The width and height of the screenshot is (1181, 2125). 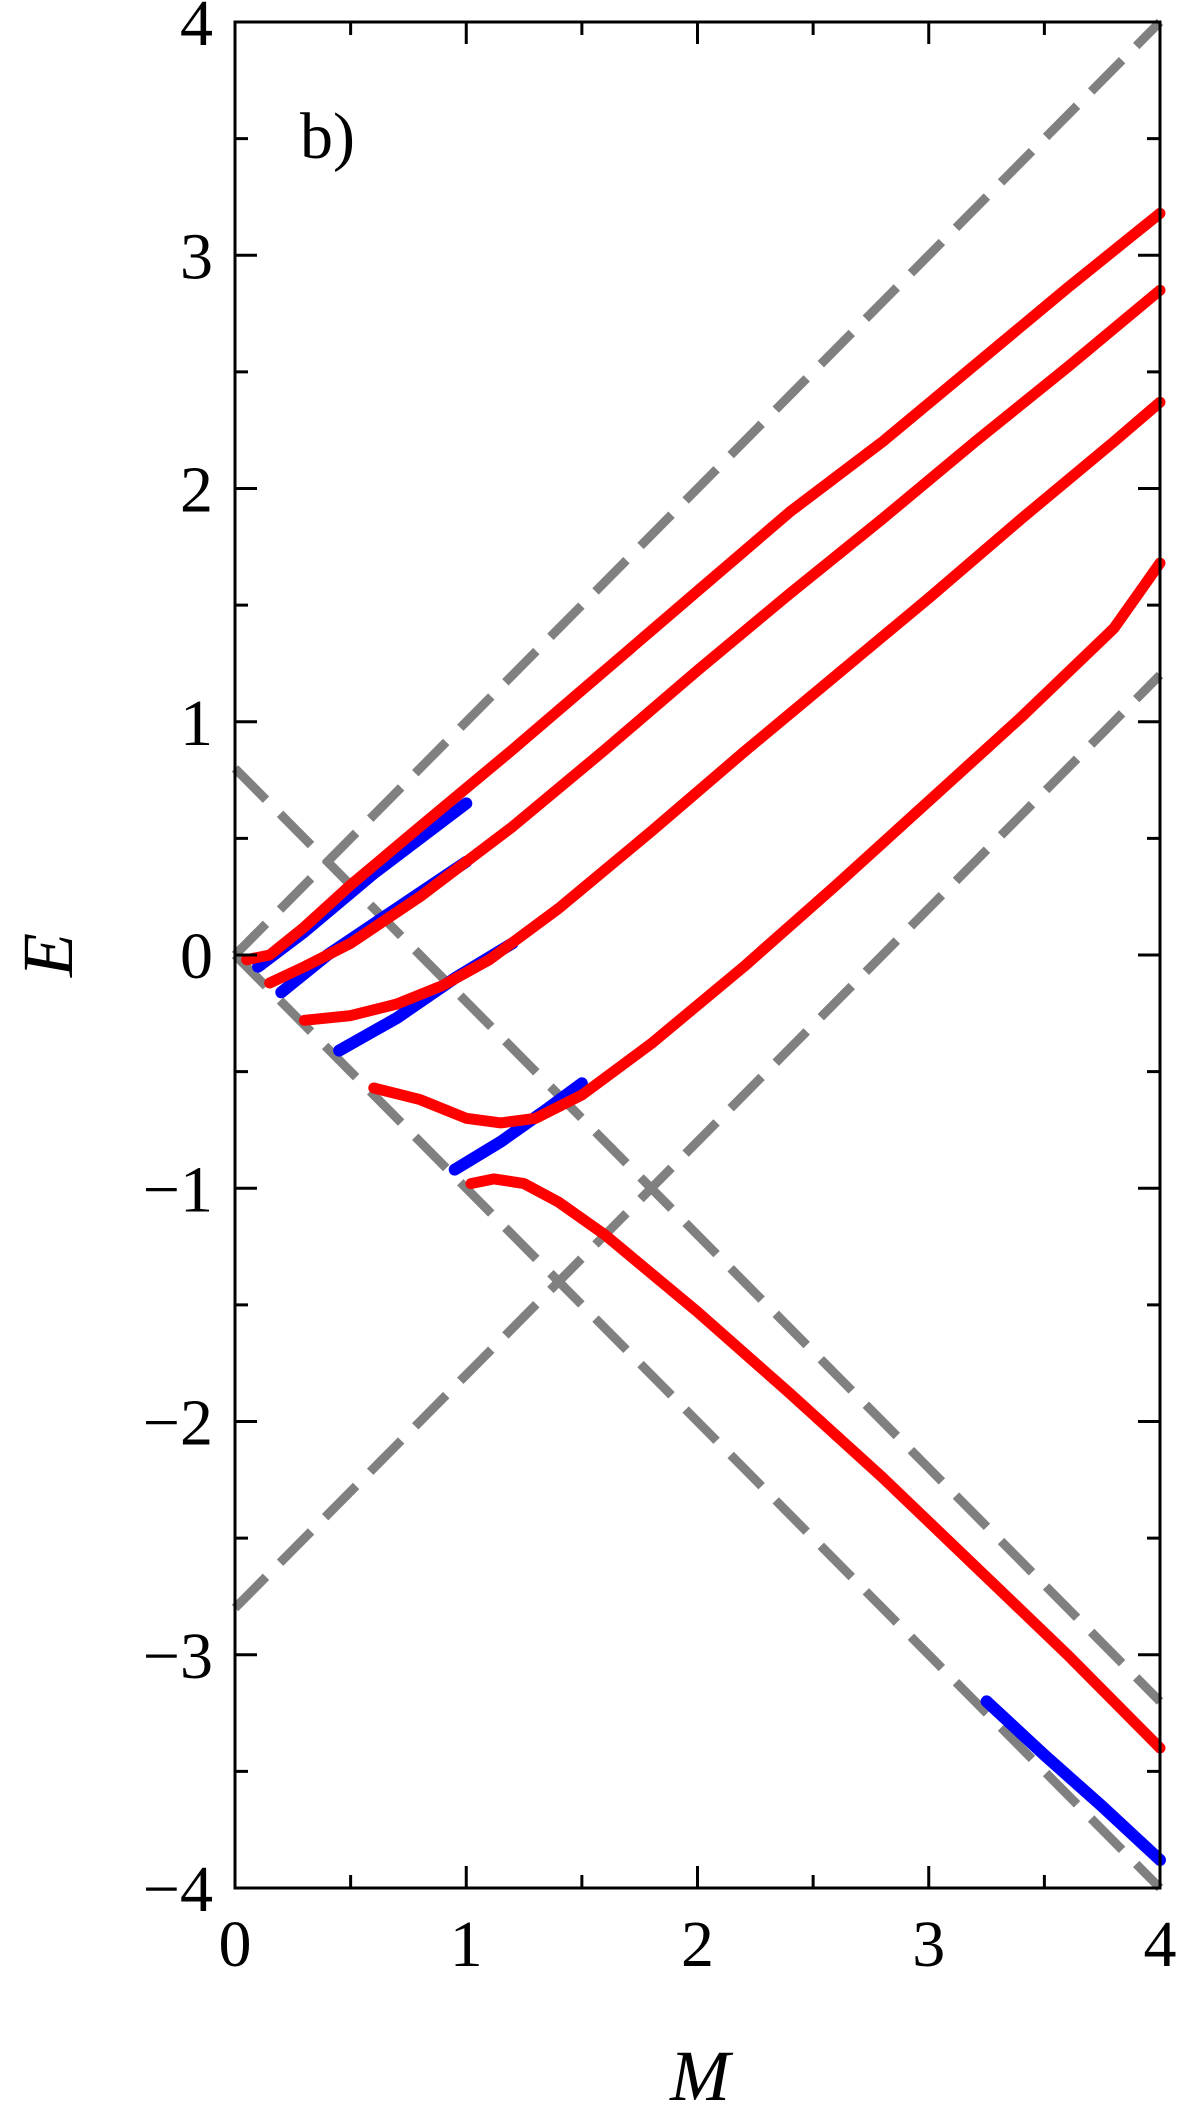 What do you see at coordinates (178, 1889) in the screenshot?
I see `y-tick-label: −4` at bounding box center [178, 1889].